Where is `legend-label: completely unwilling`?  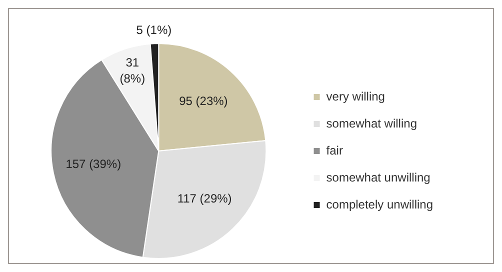
legend-label: completely unwilling is located at coordinates (379, 204).